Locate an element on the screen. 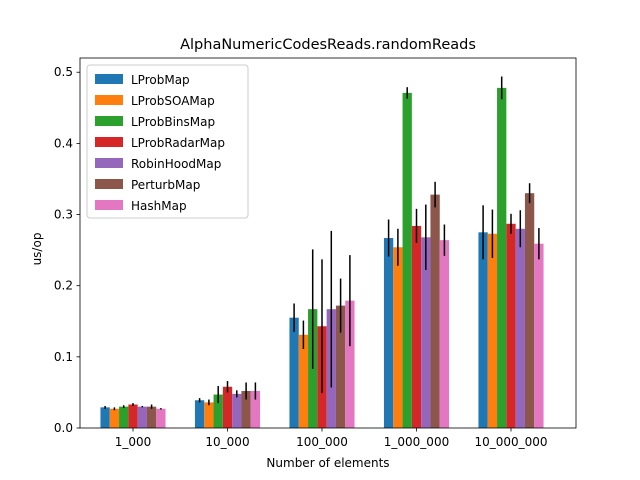 The image size is (640, 480). x-axis-label: Number of elements is located at coordinates (327, 463).